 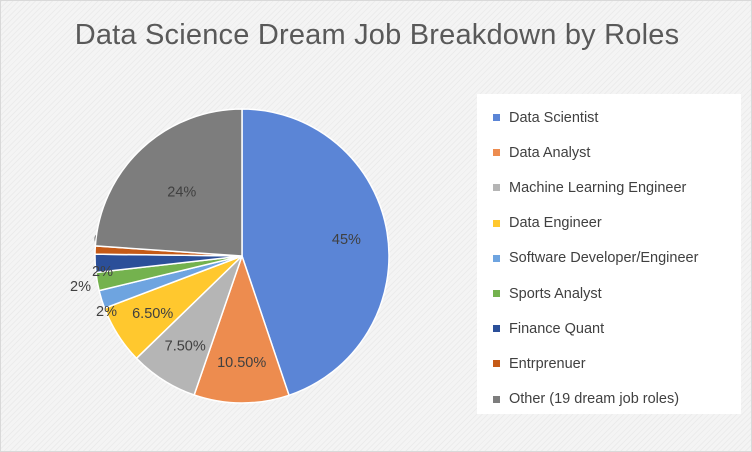 What do you see at coordinates (555, 293) in the screenshot?
I see `legend-label: Sports Analyst` at bounding box center [555, 293].